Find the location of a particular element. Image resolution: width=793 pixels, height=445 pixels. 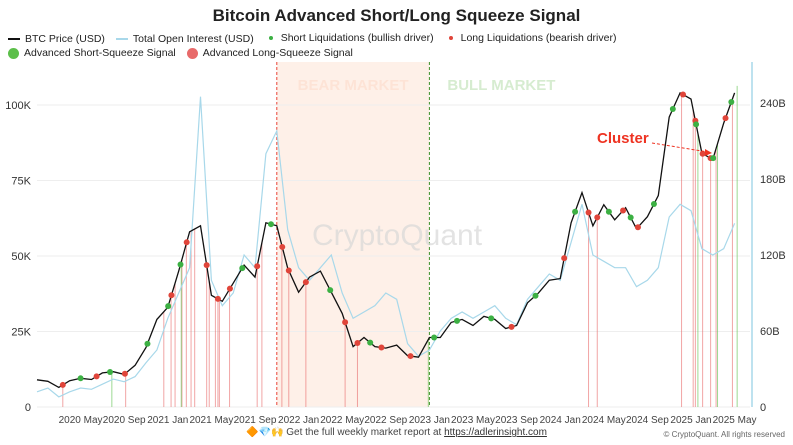

legend-item: Advanced Short-Squeeze Signal is located at coordinates (92, 53).